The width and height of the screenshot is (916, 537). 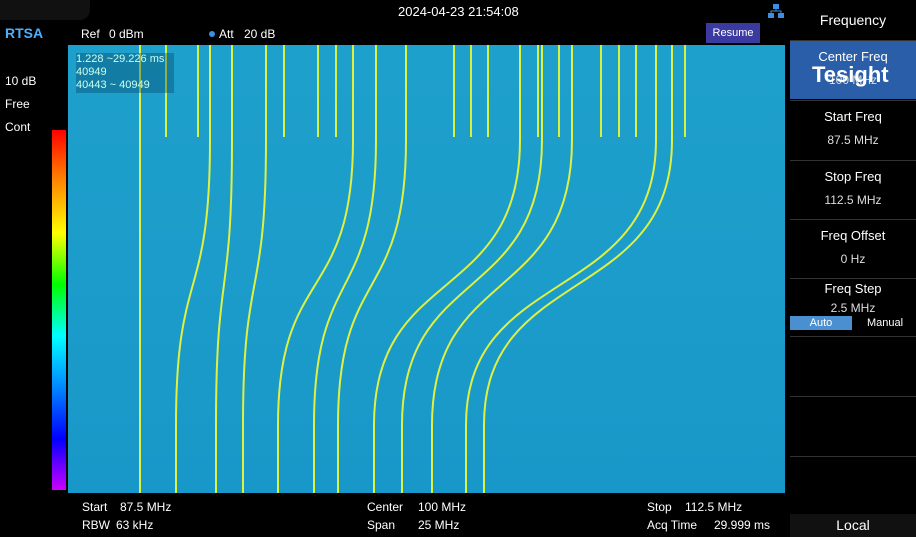 I want to click on rbw-value: 63 kHz, so click(x=135, y=525).